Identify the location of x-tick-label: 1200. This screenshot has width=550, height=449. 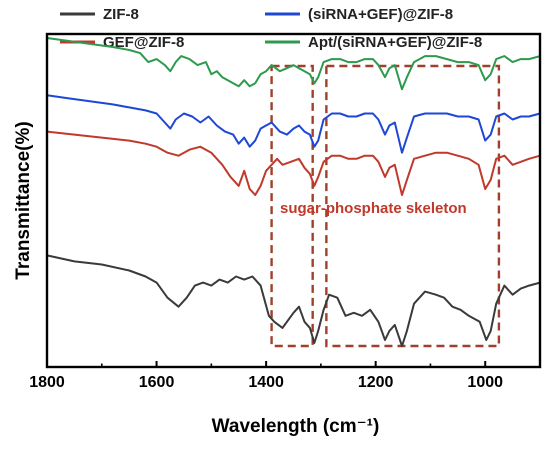
(376, 382).